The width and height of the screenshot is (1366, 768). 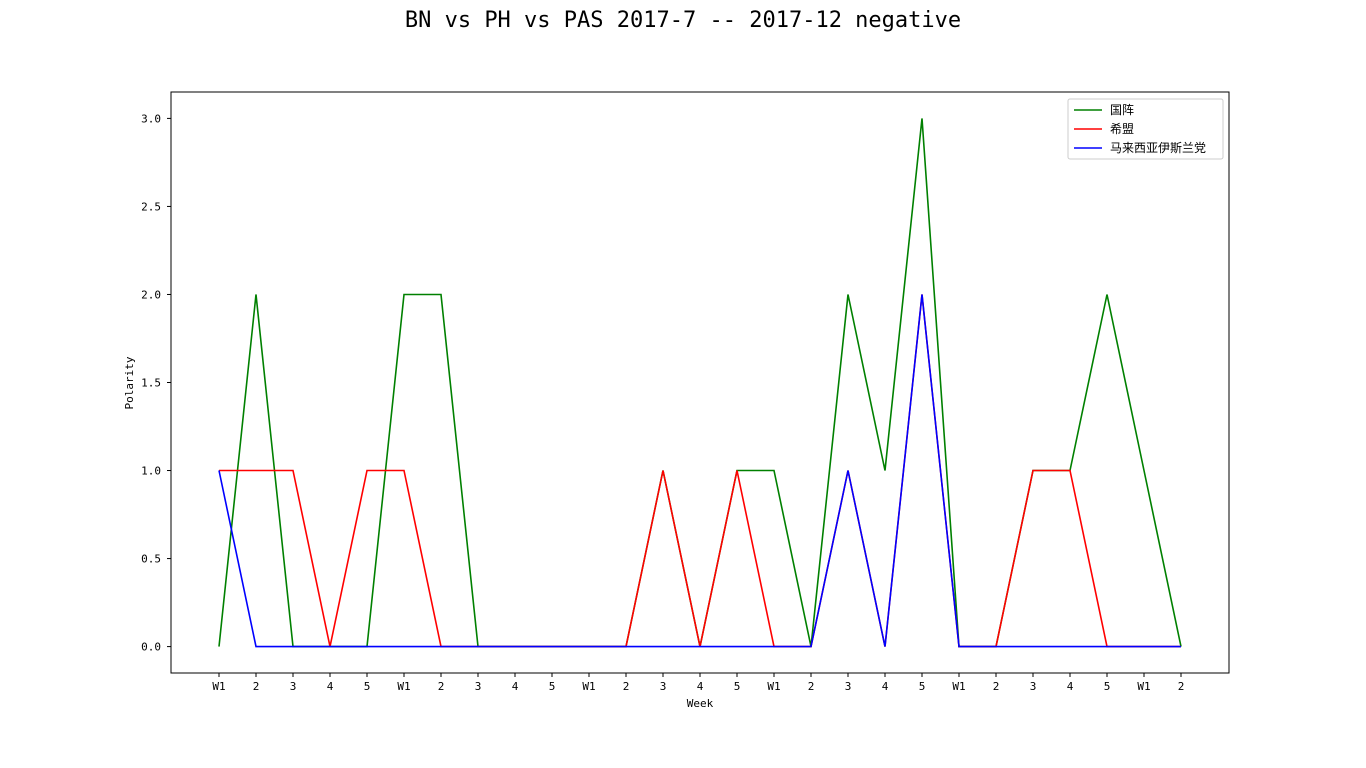 I want to click on y-axis-label: Polarity, so click(x=129, y=382).